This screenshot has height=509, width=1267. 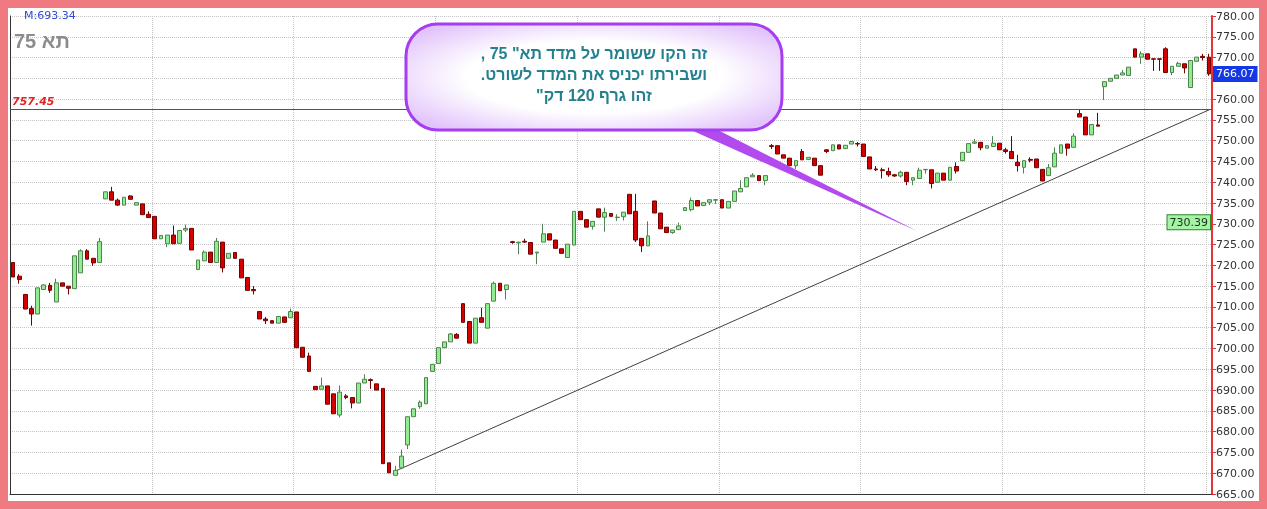 I want to click on y-tick-label: 730.00, so click(x=1235, y=224).